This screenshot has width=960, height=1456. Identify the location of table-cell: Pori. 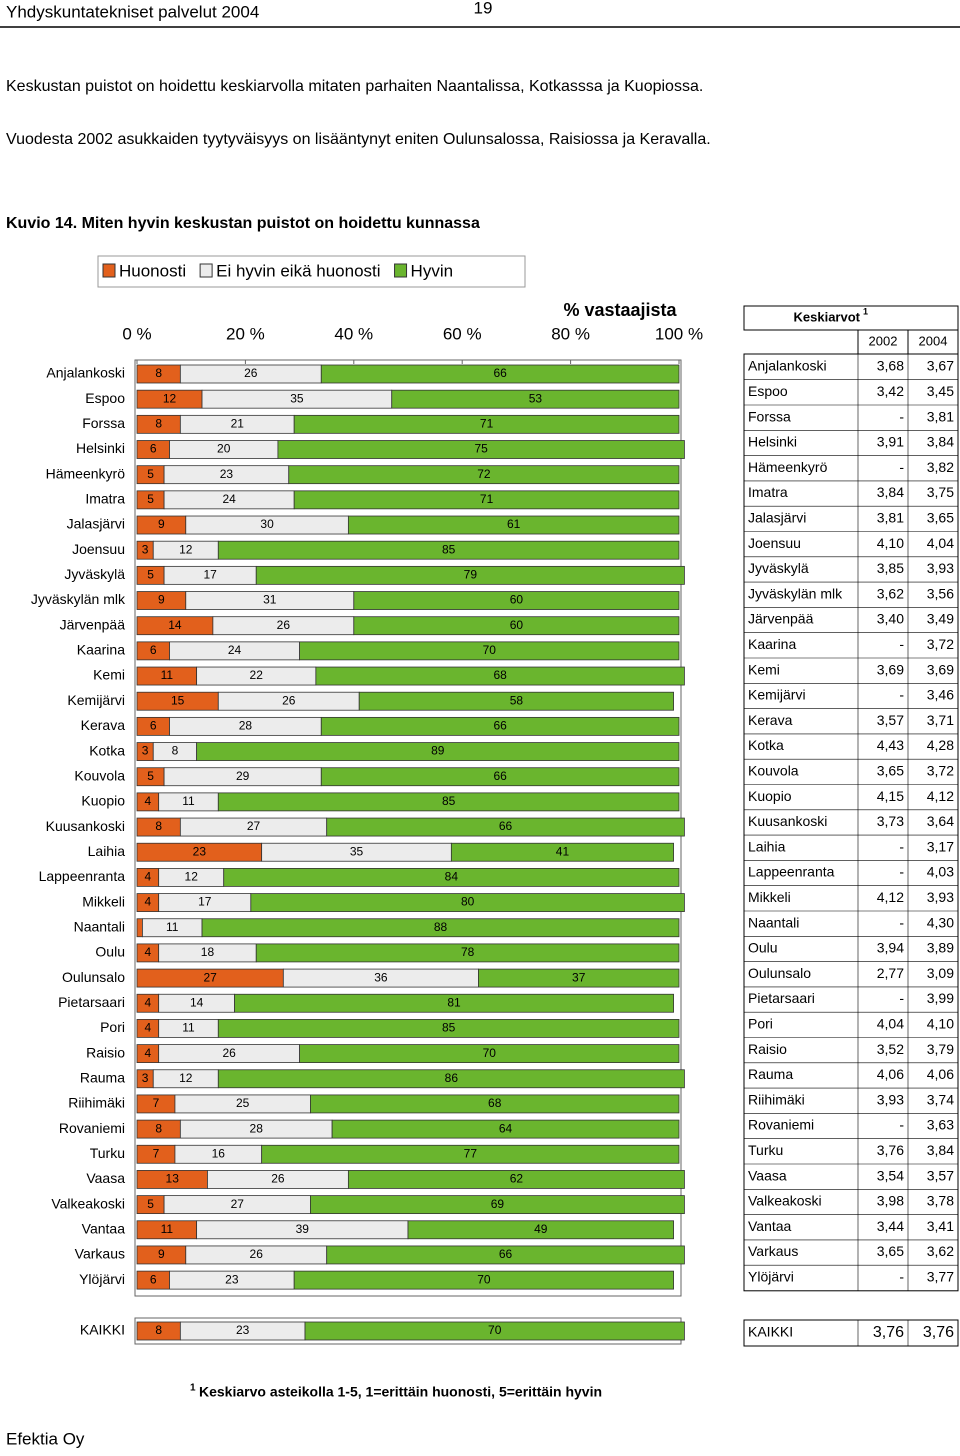
(760, 1024).